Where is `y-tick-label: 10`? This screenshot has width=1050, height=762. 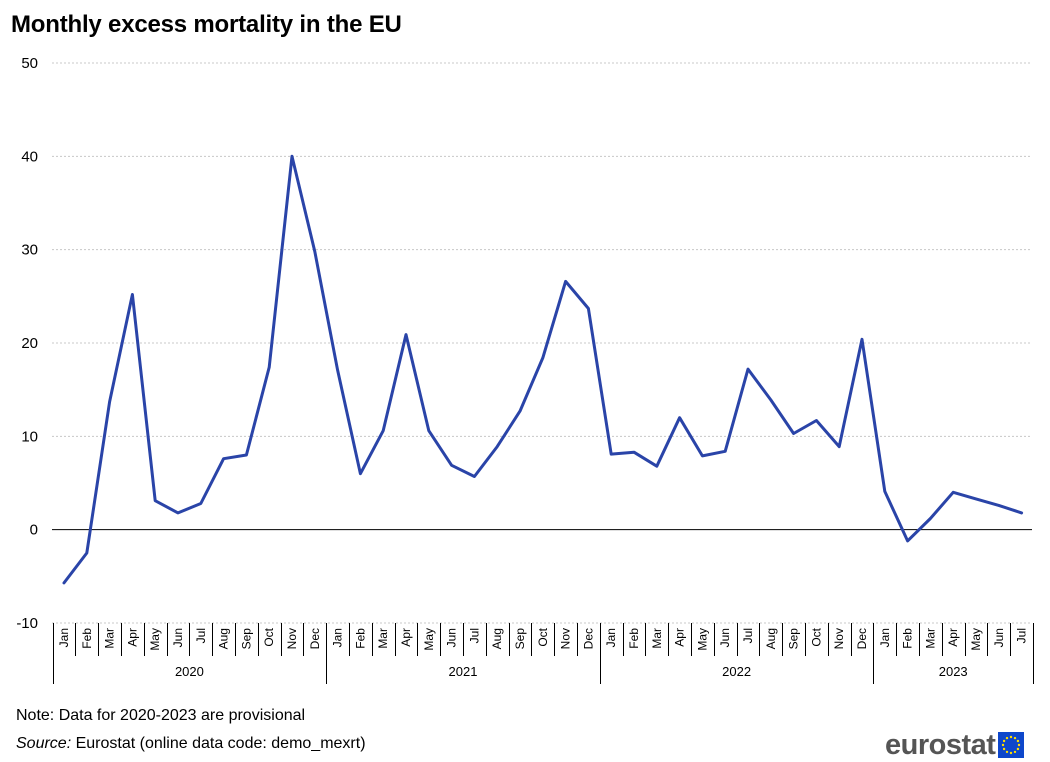
y-tick-label: 10 is located at coordinates (29, 436).